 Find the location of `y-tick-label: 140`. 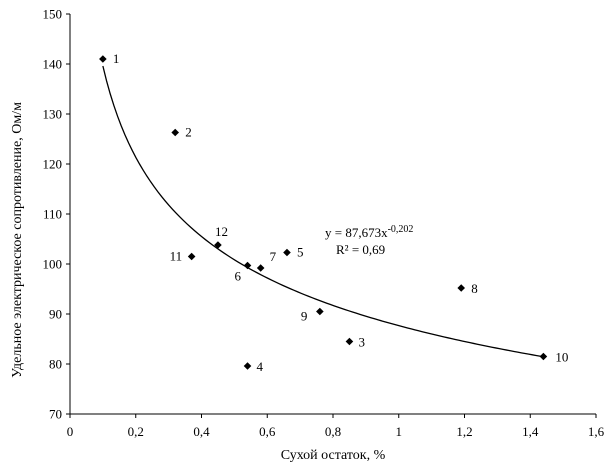

y-tick-label: 140 is located at coordinates (53, 64).